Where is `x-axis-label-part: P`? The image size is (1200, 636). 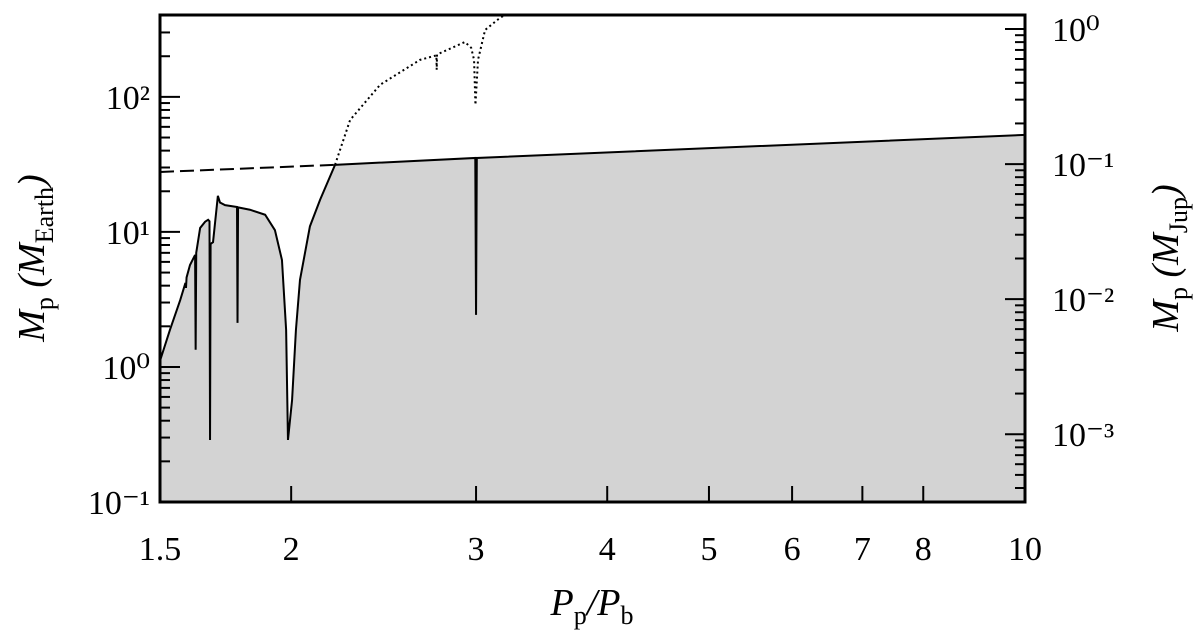 x-axis-label-part: P is located at coordinates (562, 603).